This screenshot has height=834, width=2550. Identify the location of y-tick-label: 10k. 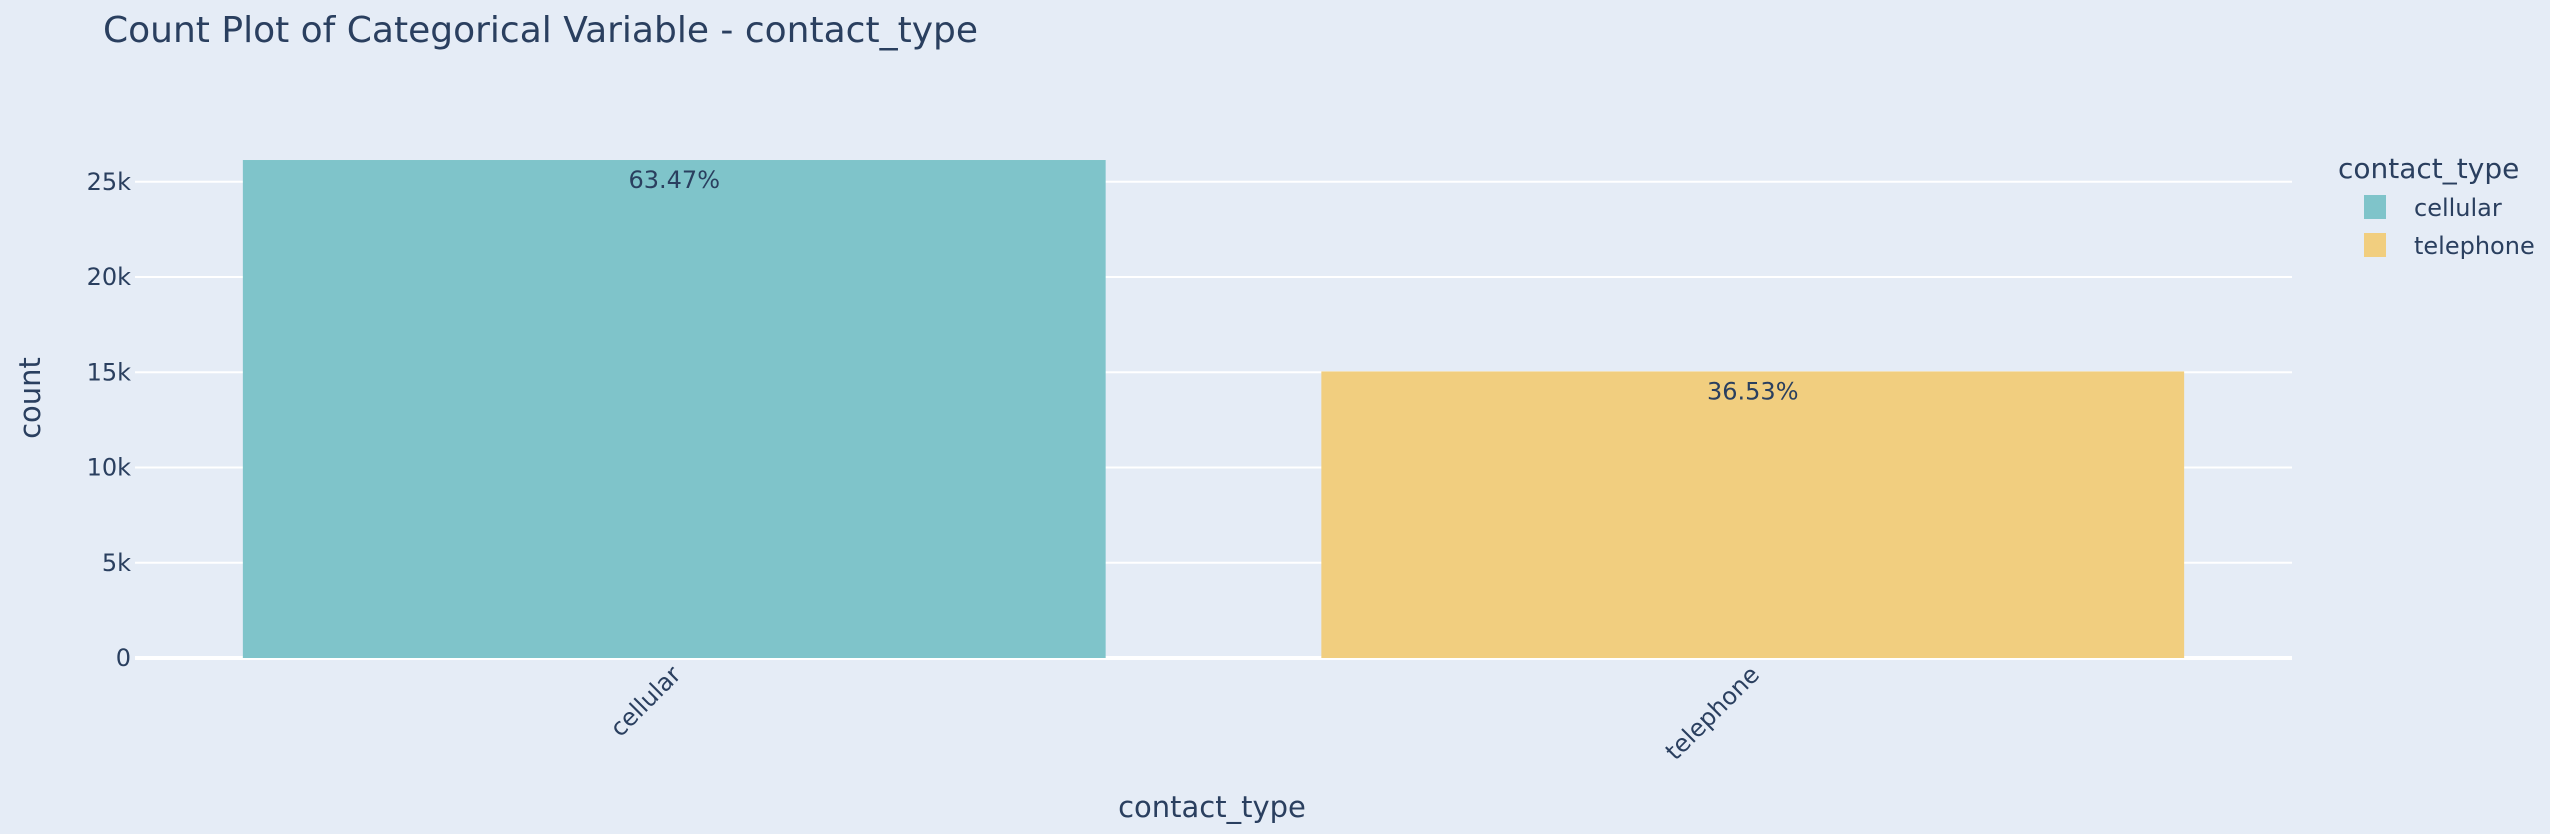
(109, 468).